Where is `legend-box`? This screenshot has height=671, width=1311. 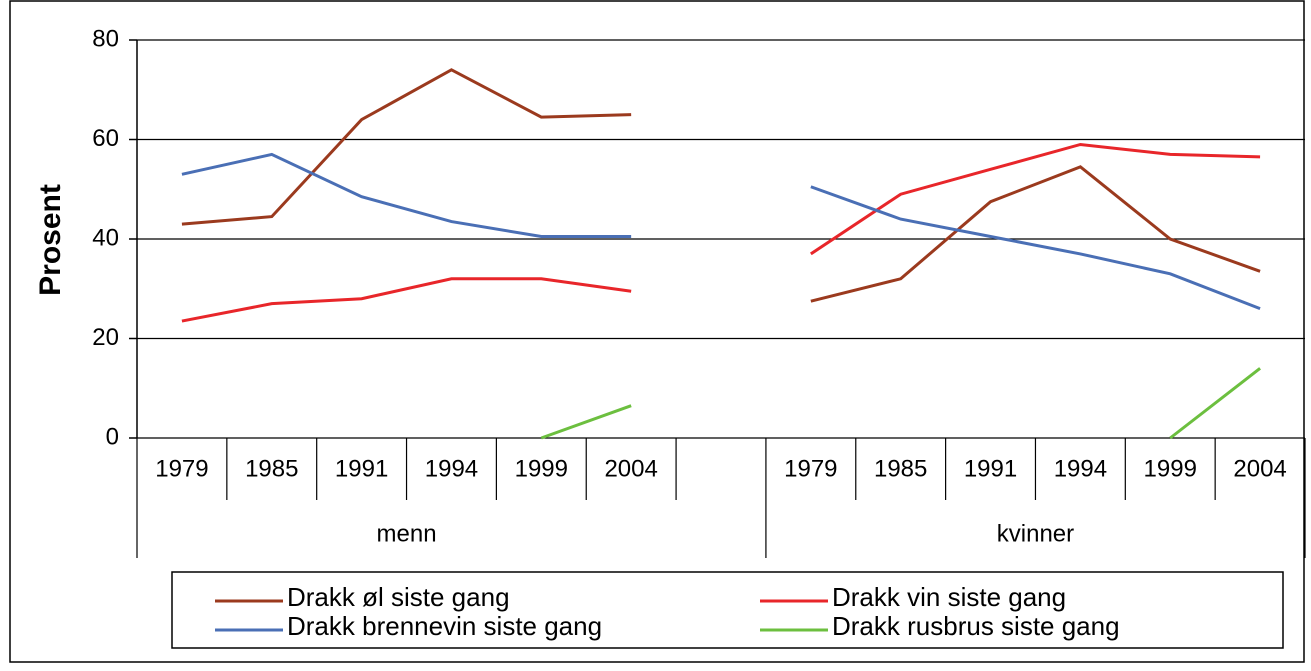
legend-box is located at coordinates (727, 610).